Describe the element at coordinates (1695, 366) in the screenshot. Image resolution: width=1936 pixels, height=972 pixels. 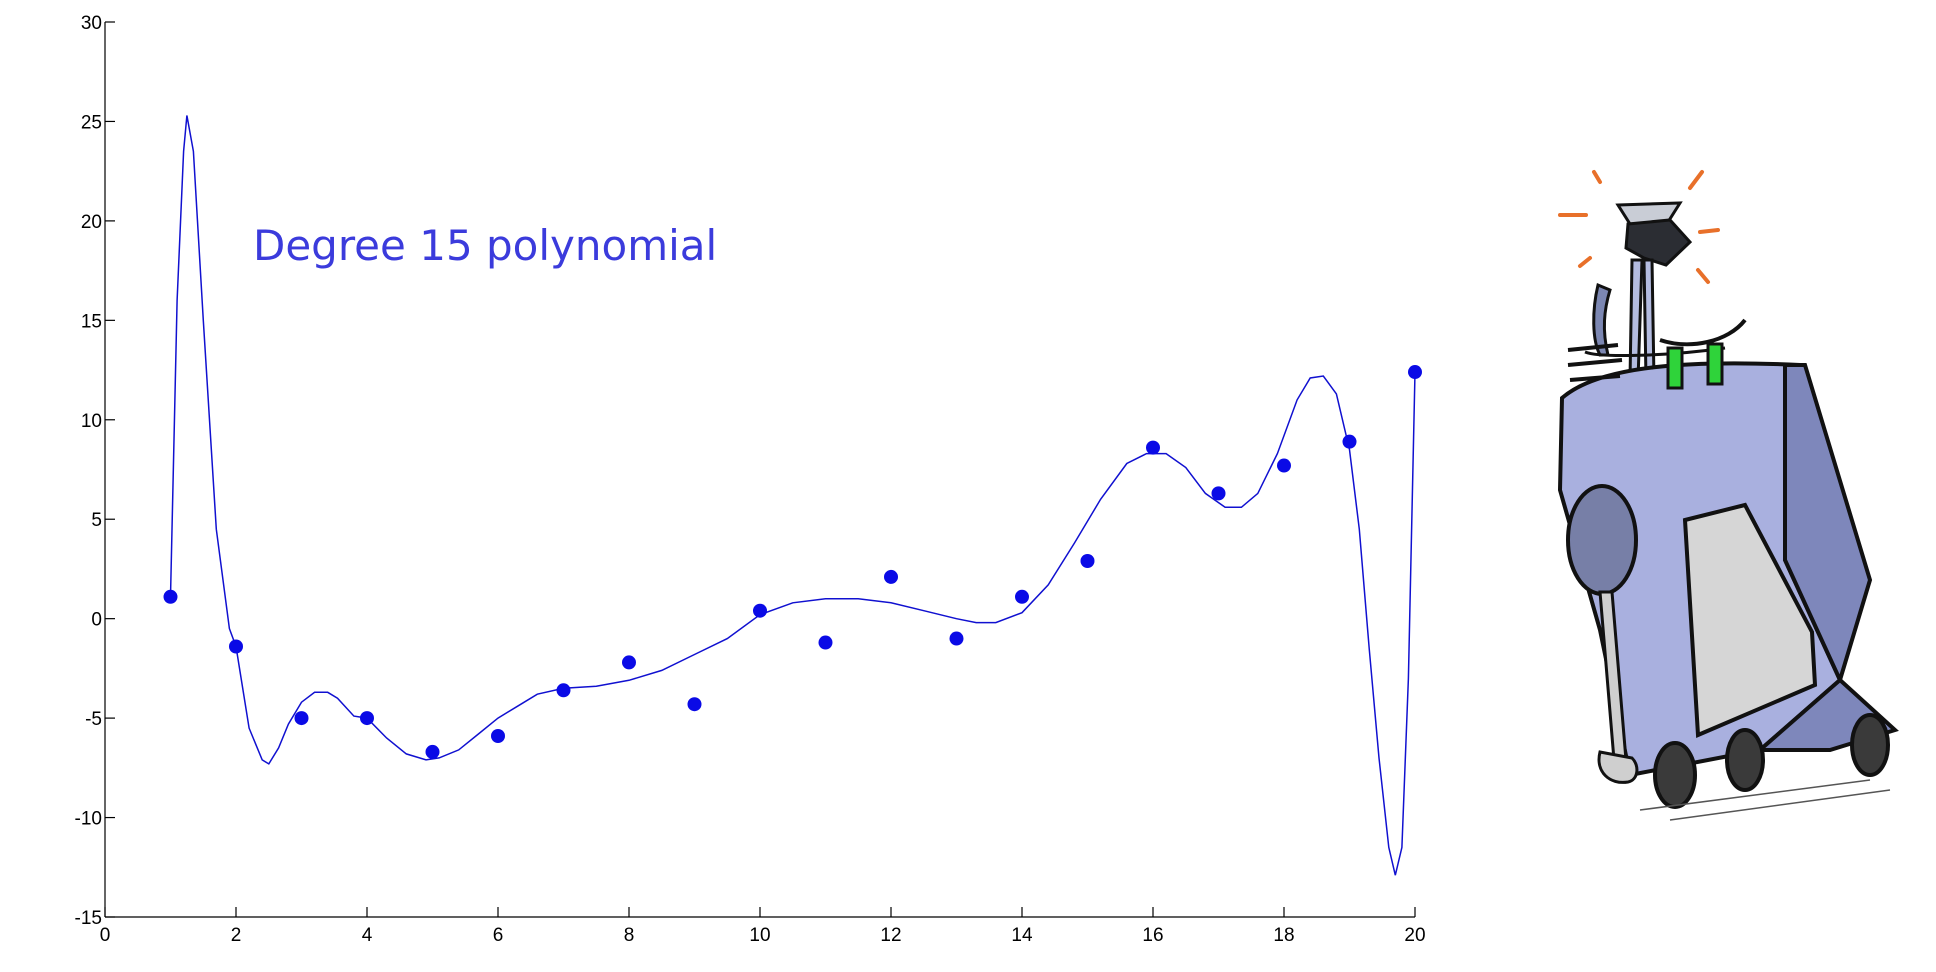
I see `robot-eyes` at that location.